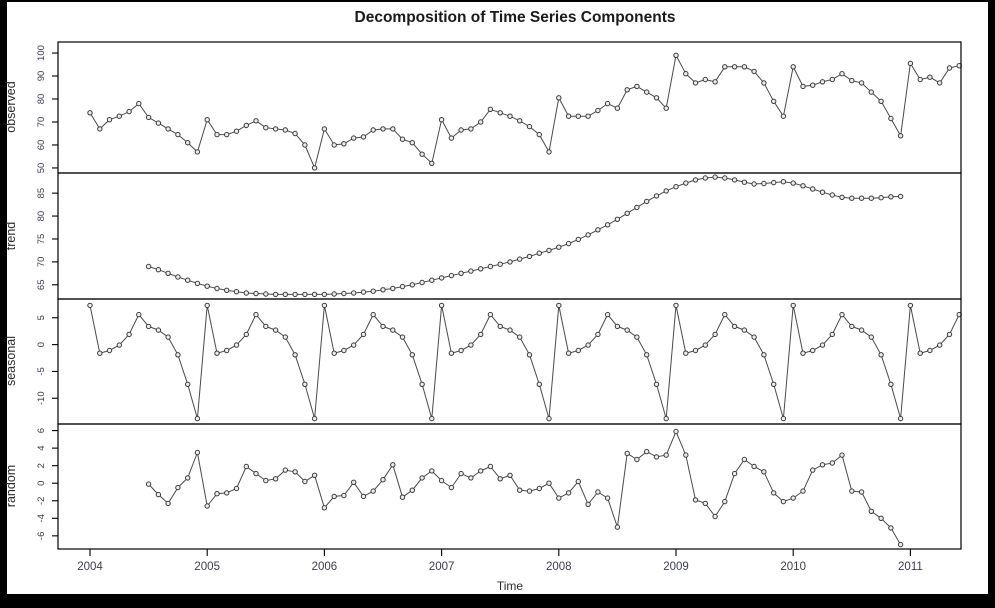  What do you see at coordinates (442, 567) in the screenshot?
I see `x-tick-label-2007: 2007` at bounding box center [442, 567].